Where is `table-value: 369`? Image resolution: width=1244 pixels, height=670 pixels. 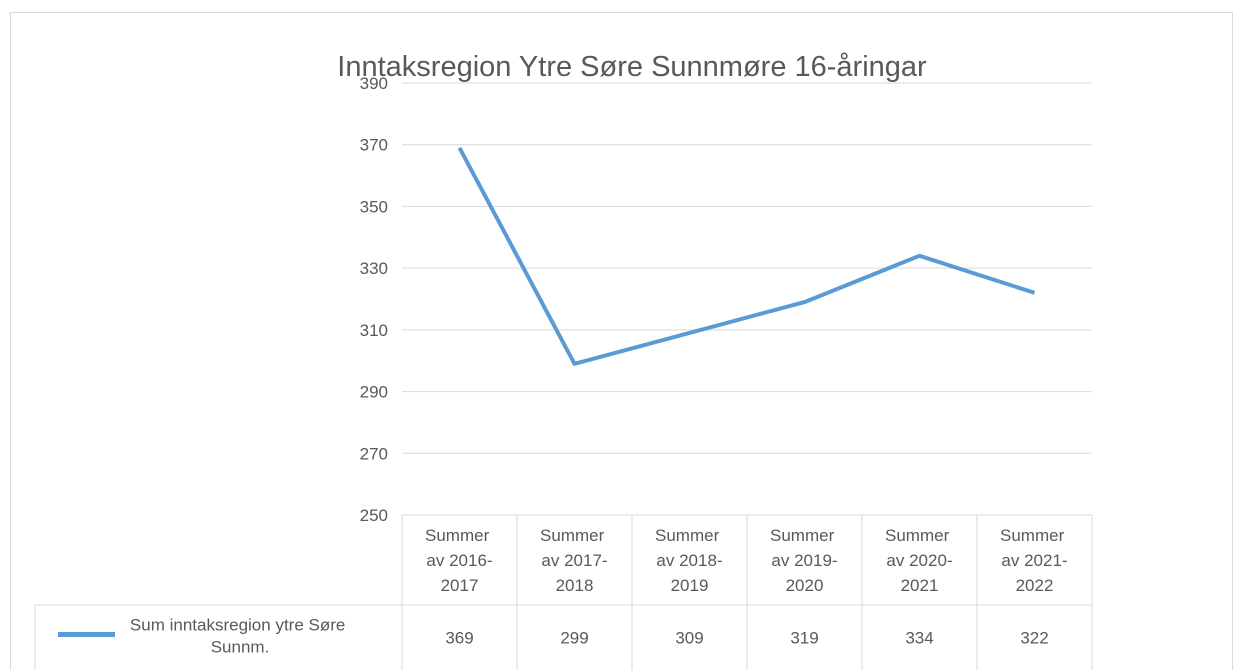 table-value: 369 is located at coordinates (459, 638).